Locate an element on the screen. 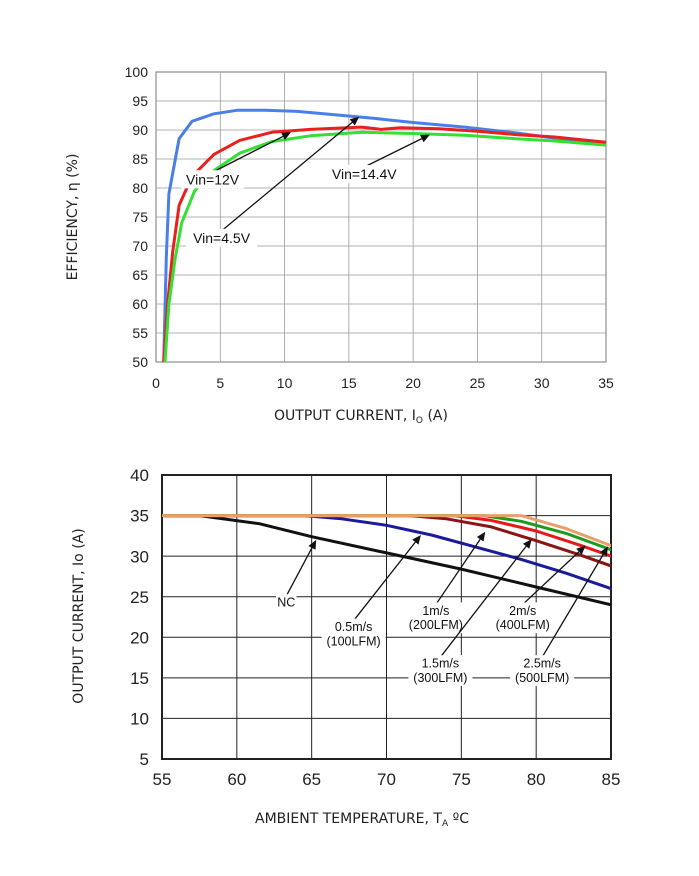  annotation-label-vin-14-4v: Vin=14.4V is located at coordinates (364, 174).